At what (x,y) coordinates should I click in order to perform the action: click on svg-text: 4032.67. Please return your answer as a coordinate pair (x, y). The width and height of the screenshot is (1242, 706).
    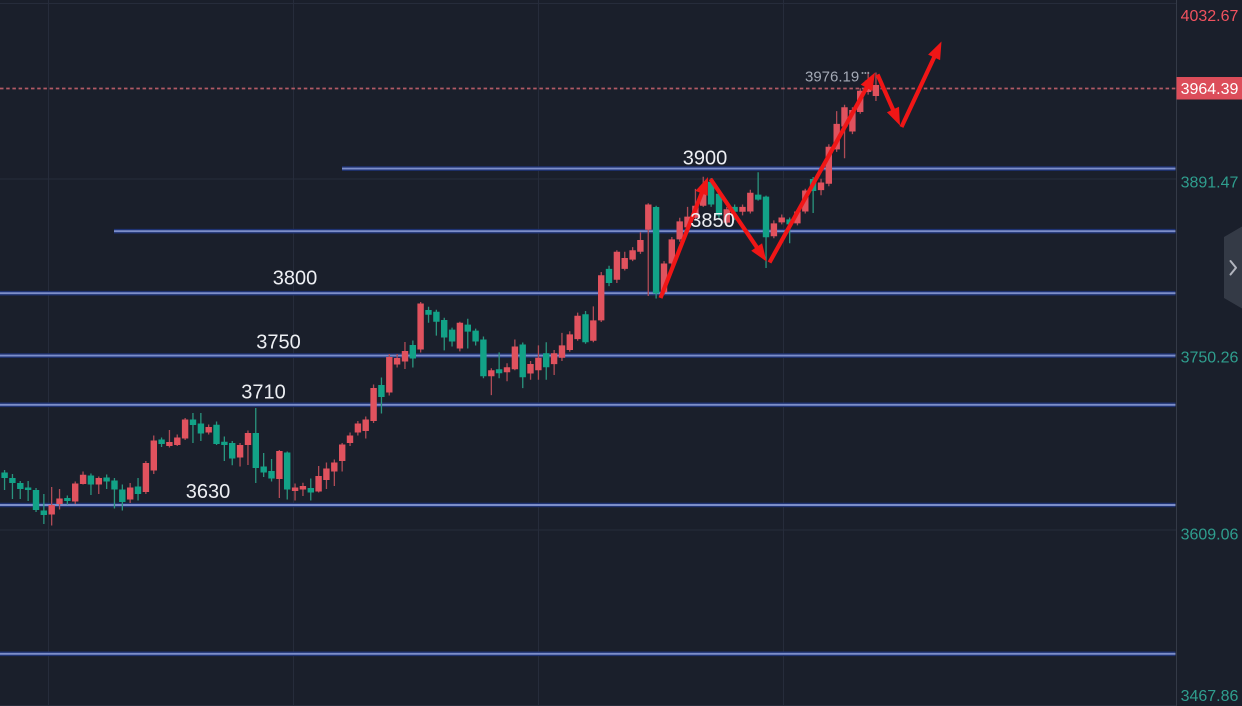
    Looking at the image, I should click on (1210, 16).